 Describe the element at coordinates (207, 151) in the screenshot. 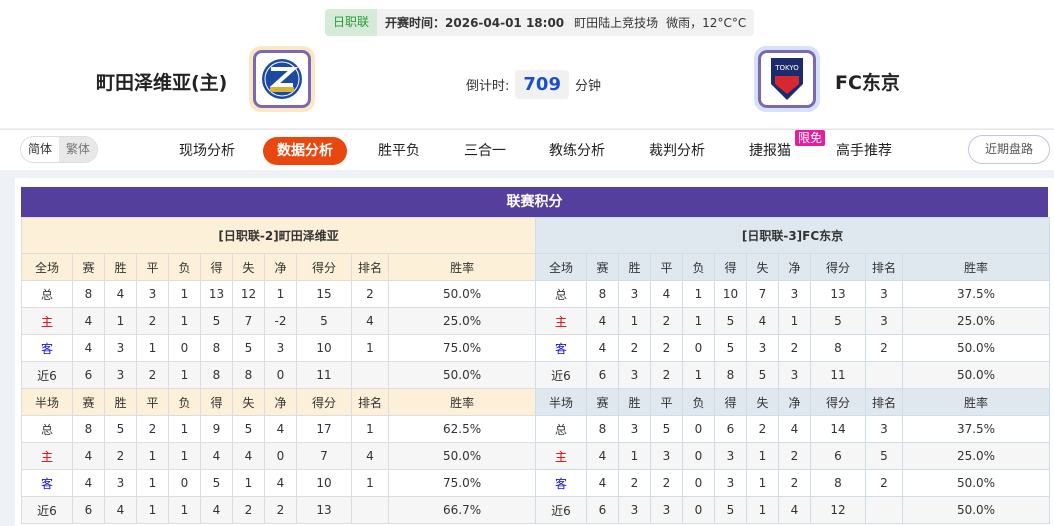

I see `tab-live-analysis: 现场分析` at that location.